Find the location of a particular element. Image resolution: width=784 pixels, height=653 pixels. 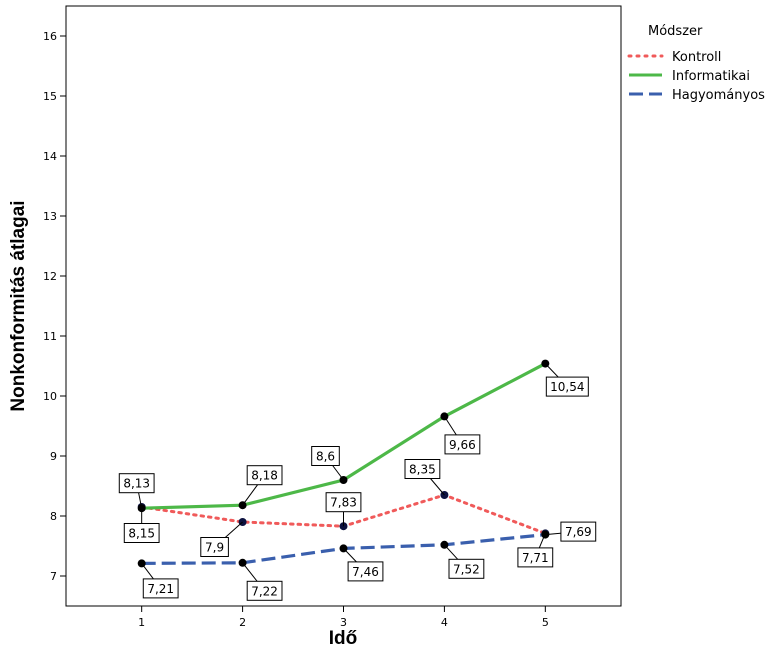

legend-label-kontroll: Kontroll is located at coordinates (696, 57).